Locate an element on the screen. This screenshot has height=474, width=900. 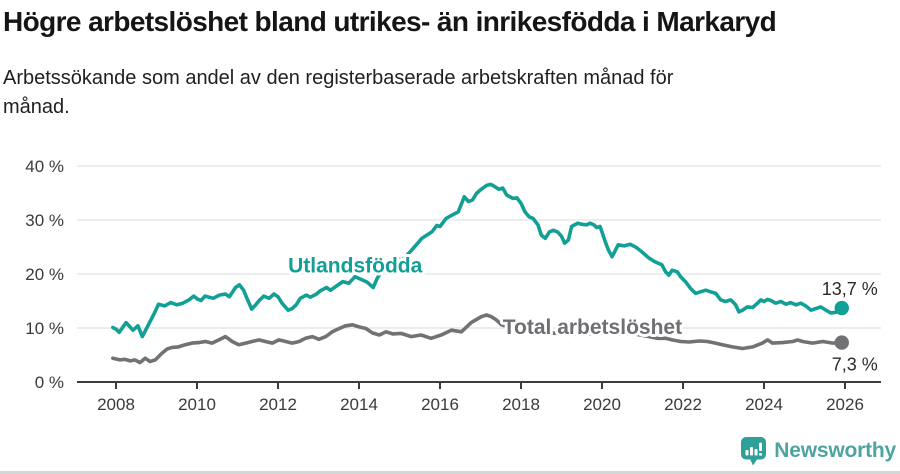
y-axis-label-0: 0 % is located at coordinates (49, 382).